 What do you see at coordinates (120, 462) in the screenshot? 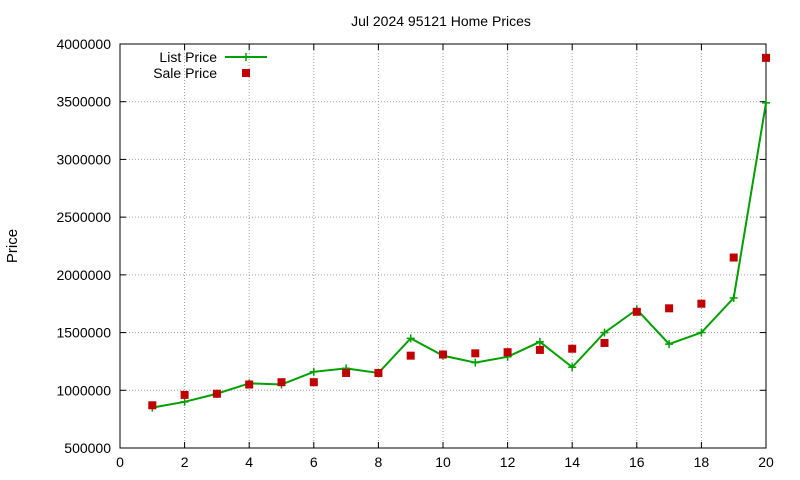
I see `x-tick-label: 0` at bounding box center [120, 462].